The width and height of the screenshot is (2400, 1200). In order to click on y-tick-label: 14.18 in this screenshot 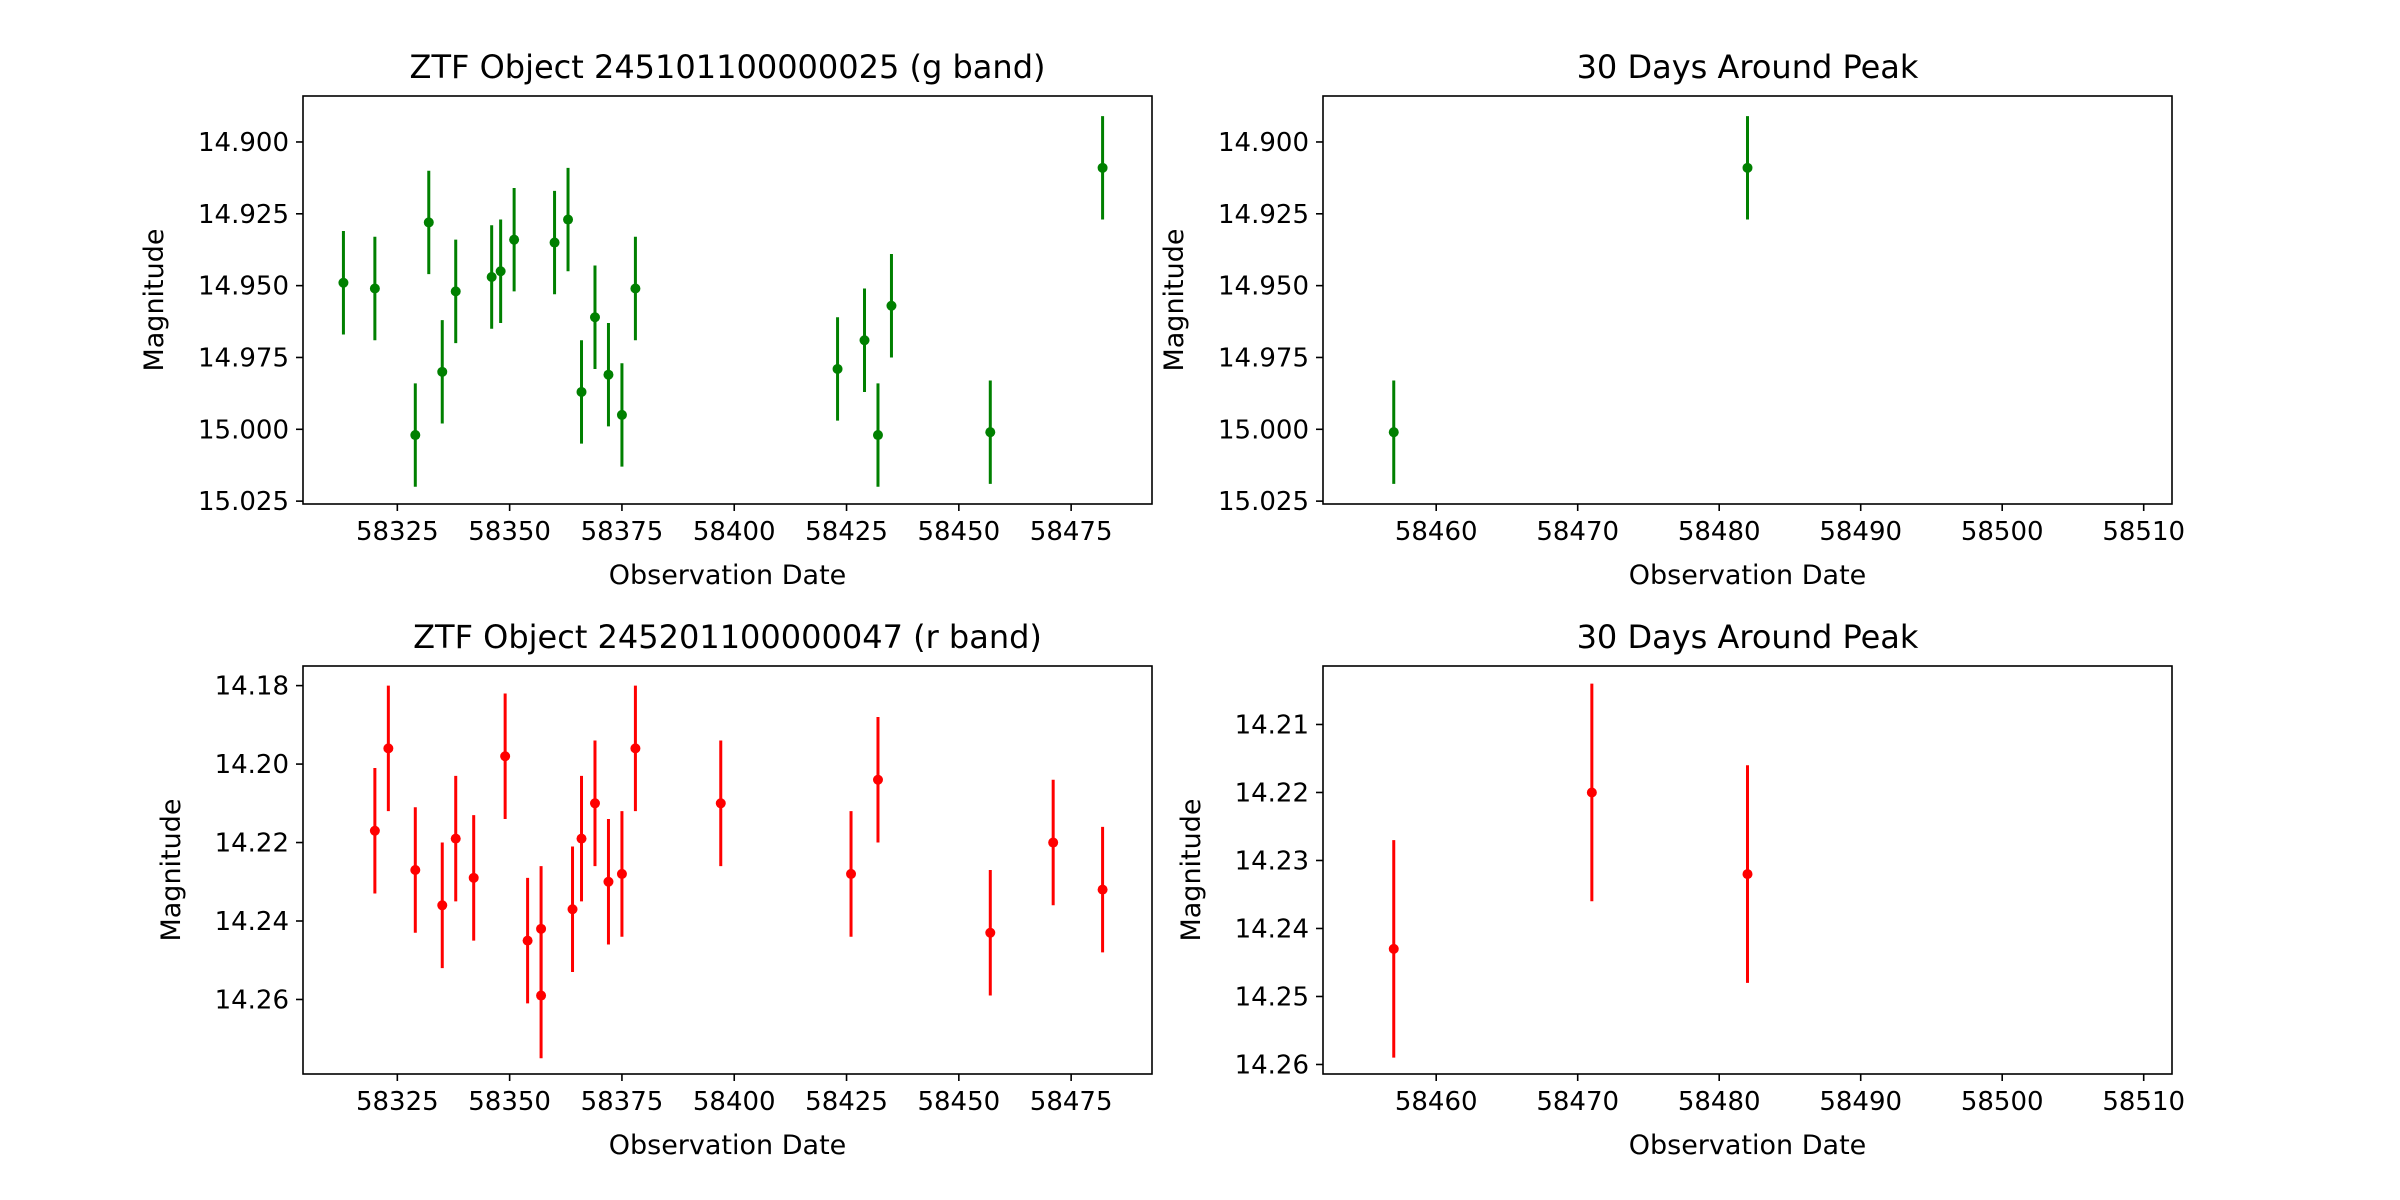, I will do `click(252, 687)`.